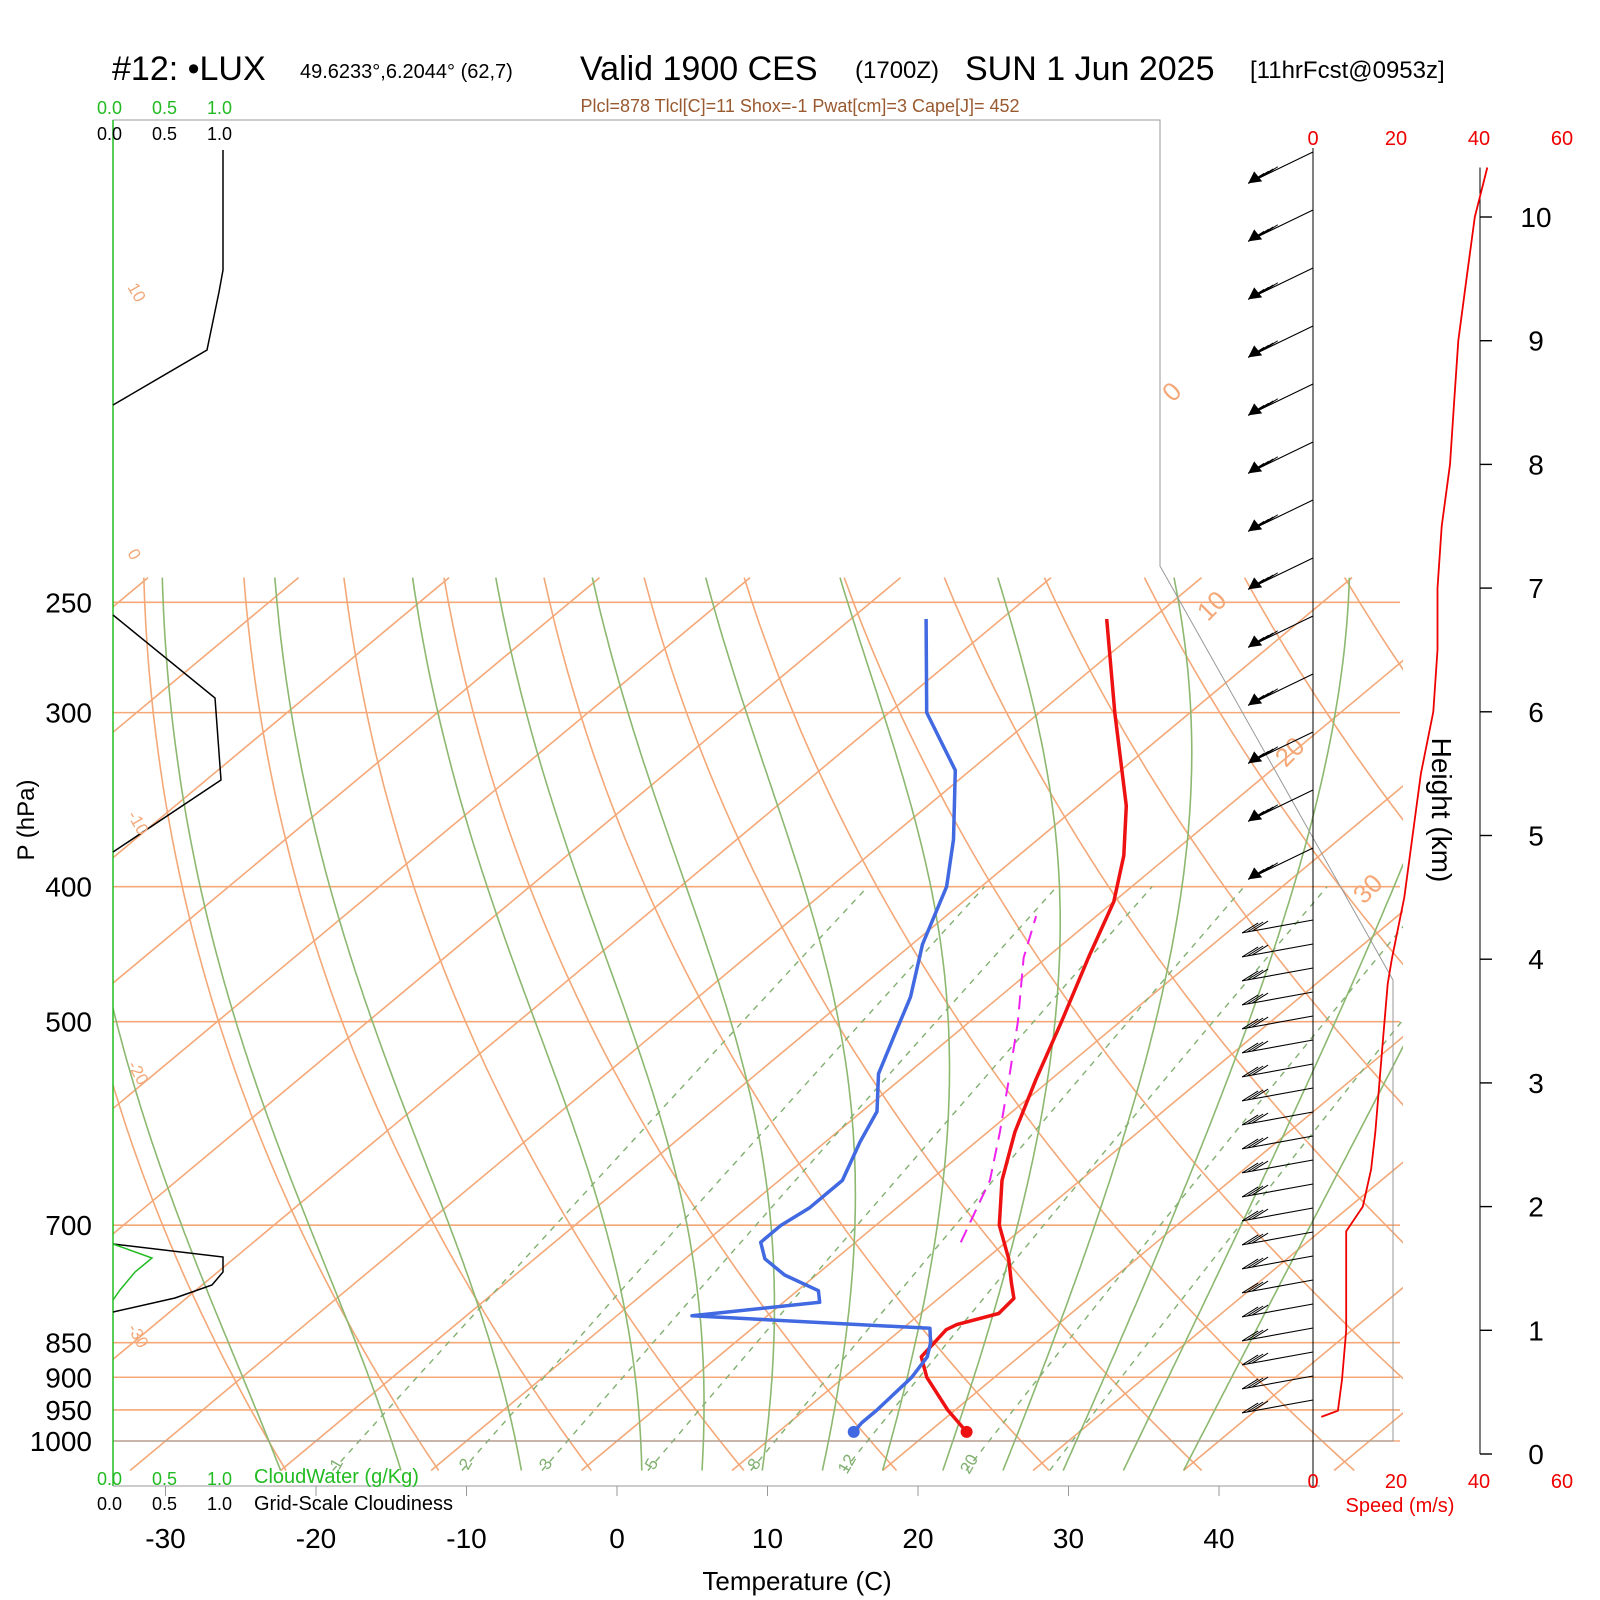 The width and height of the screenshot is (1600, 1600). Describe the element at coordinates (164, 134) in the screenshot. I see `cloudiness-tick-1: 0.5` at that location.